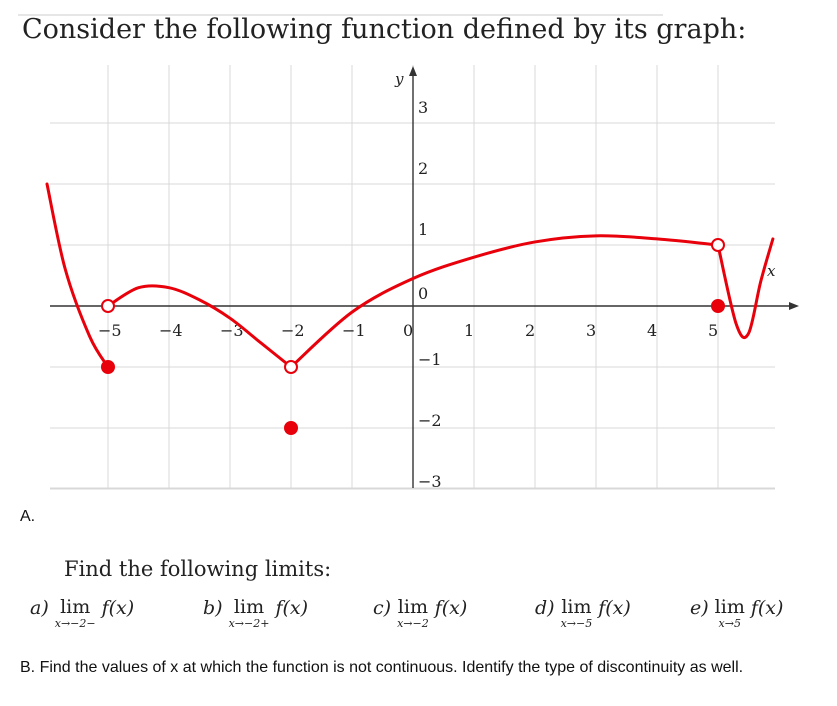 This screenshot has width=837, height=706. What do you see at coordinates (413, 71) in the screenshot?
I see `y-axis-arrow` at bounding box center [413, 71].